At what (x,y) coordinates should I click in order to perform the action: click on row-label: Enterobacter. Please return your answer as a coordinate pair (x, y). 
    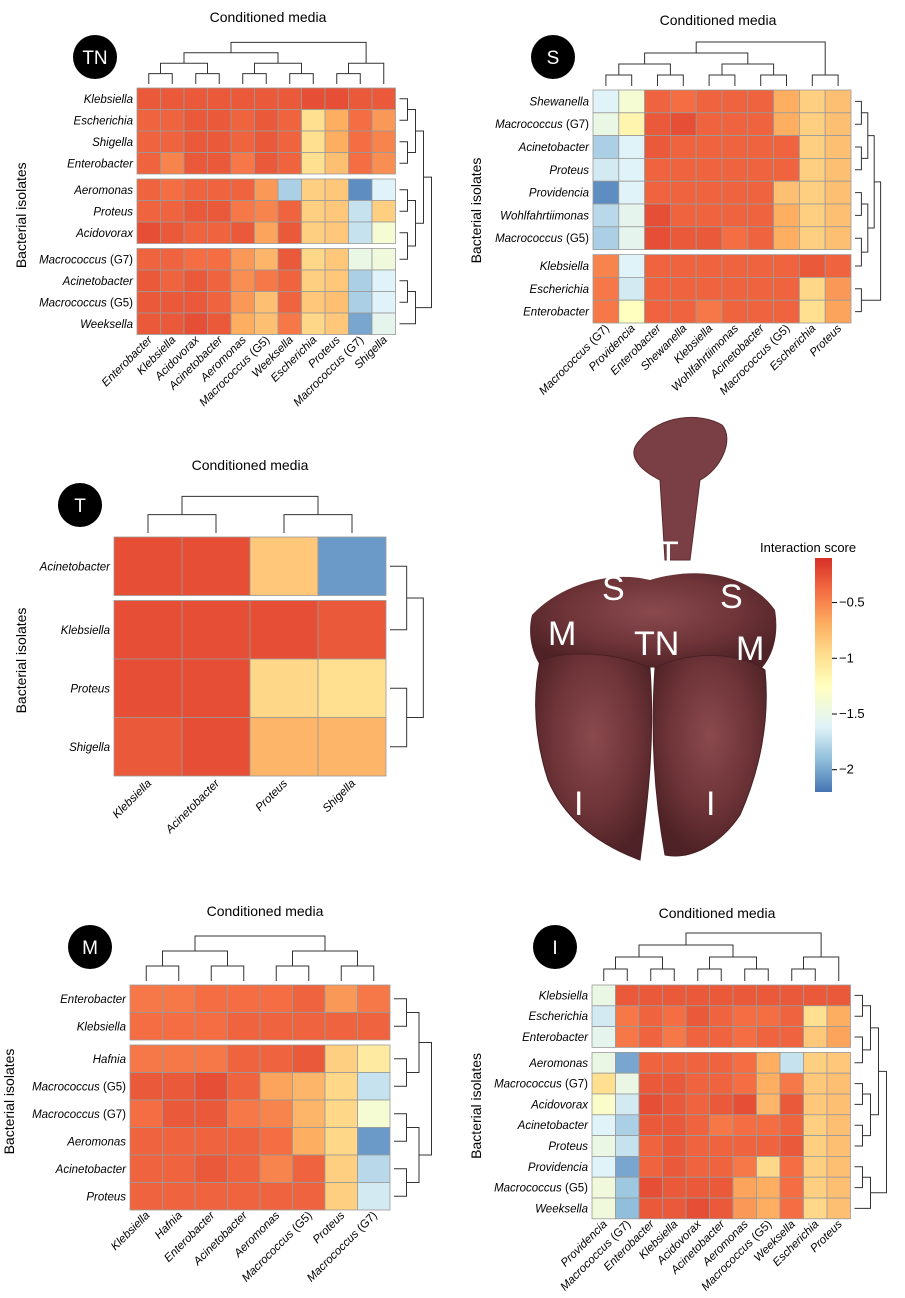
    Looking at the image, I should click on (556, 313).